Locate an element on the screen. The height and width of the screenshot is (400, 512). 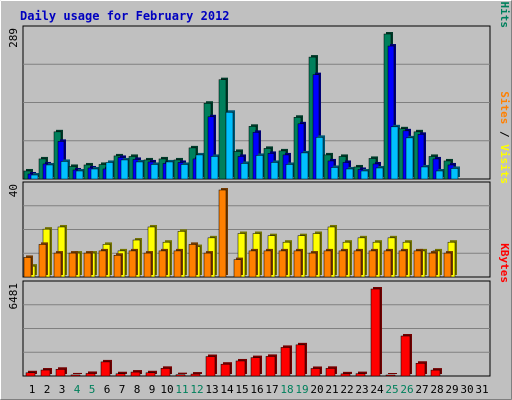
legend-label: Hits is located at coordinates (504, 15).